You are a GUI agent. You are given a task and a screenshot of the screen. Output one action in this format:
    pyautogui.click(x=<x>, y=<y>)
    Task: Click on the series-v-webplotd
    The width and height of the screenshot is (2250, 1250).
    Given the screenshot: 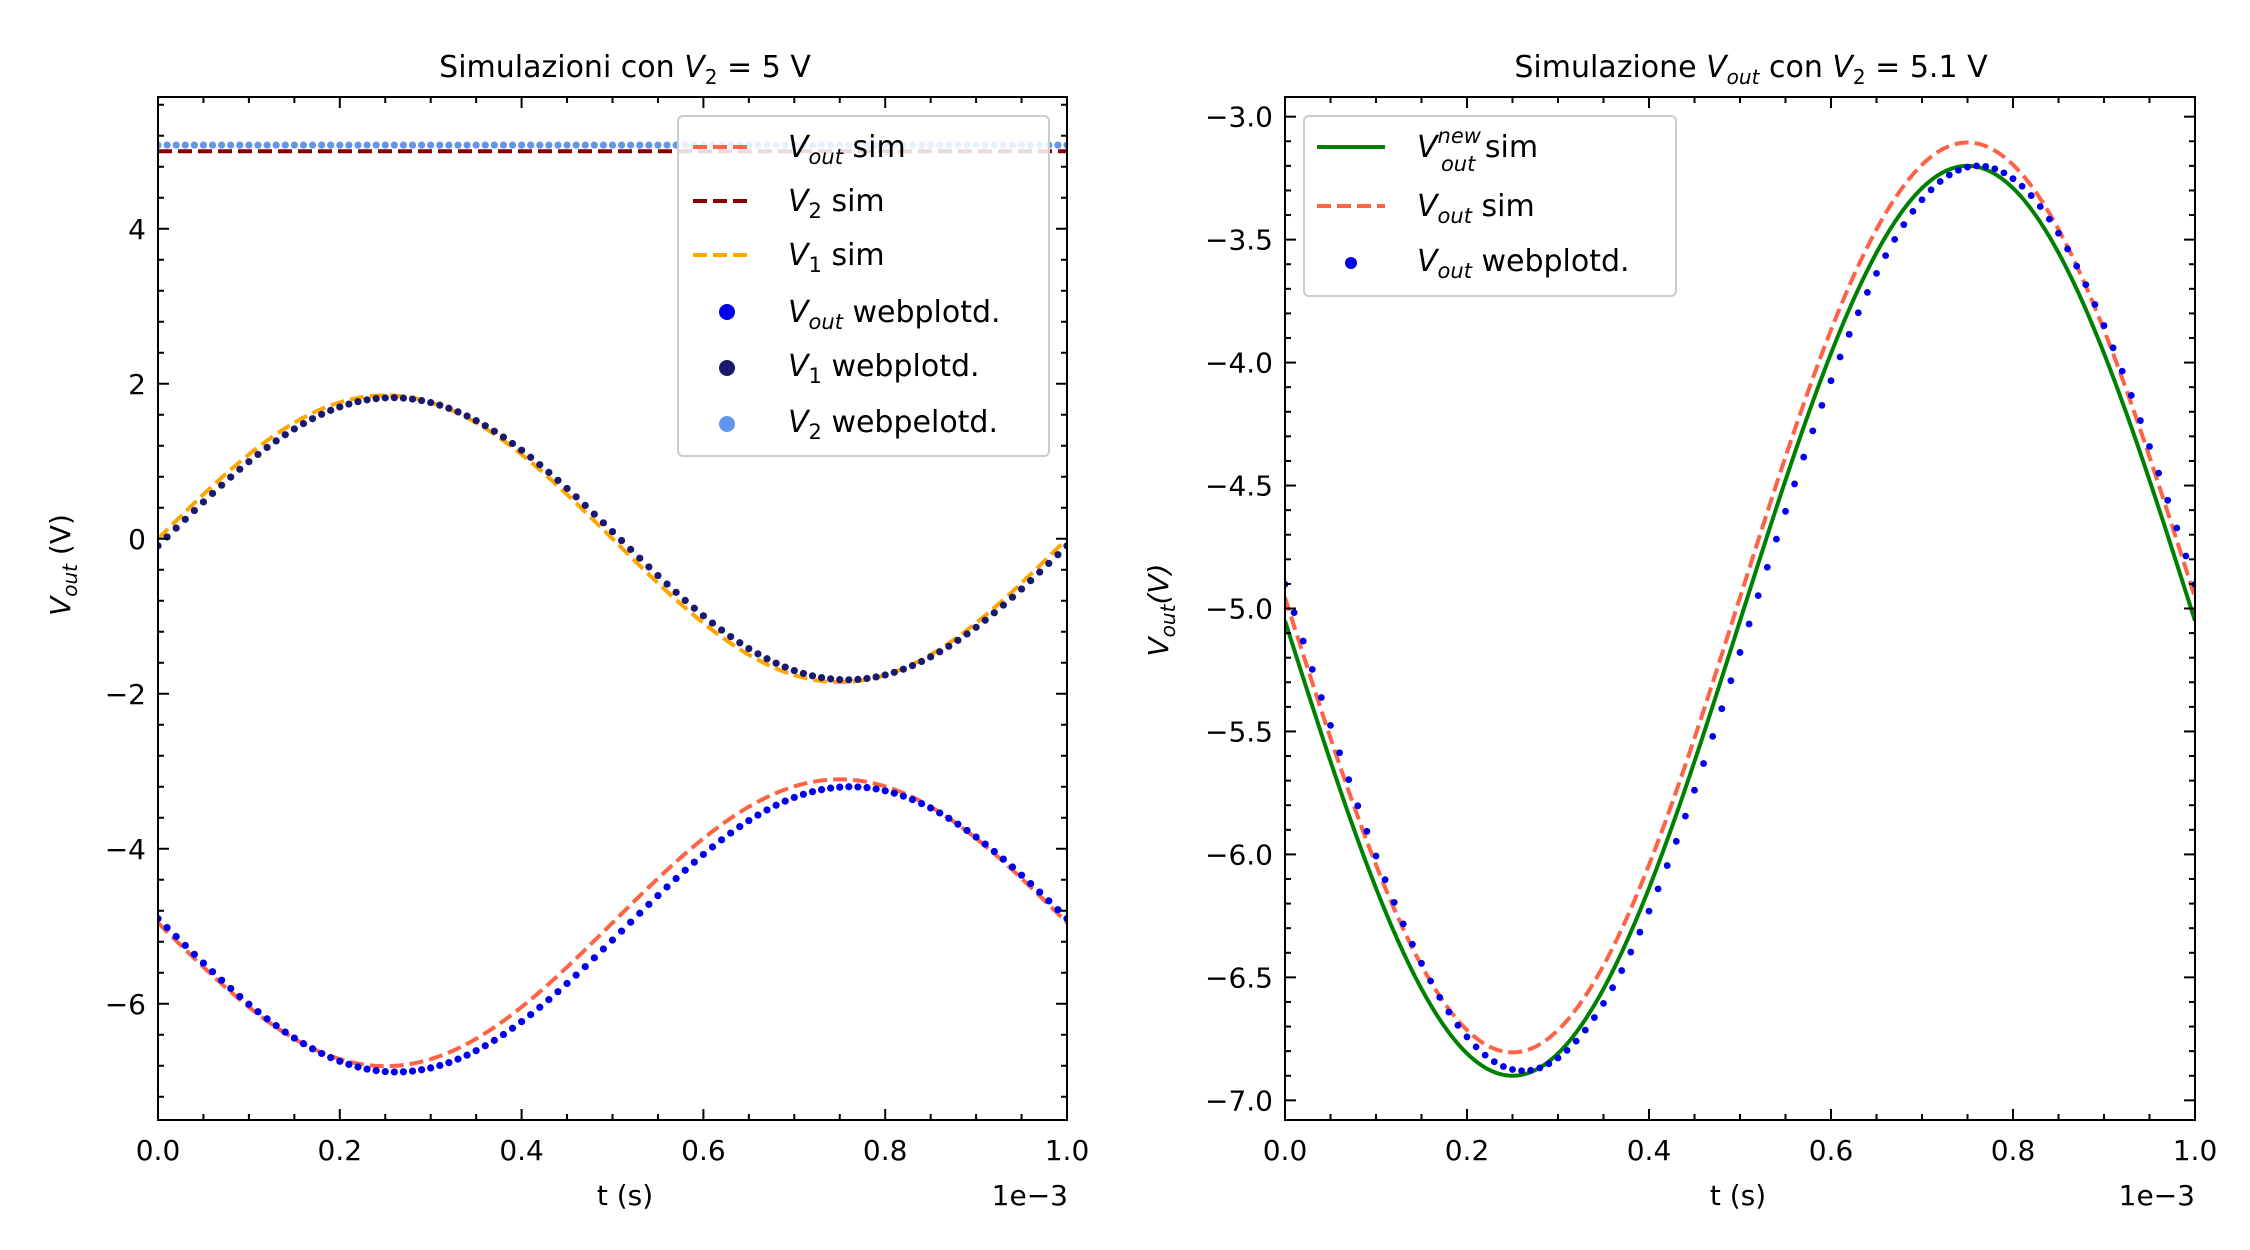 What is the action you would take?
    pyautogui.click(x=612, y=539)
    